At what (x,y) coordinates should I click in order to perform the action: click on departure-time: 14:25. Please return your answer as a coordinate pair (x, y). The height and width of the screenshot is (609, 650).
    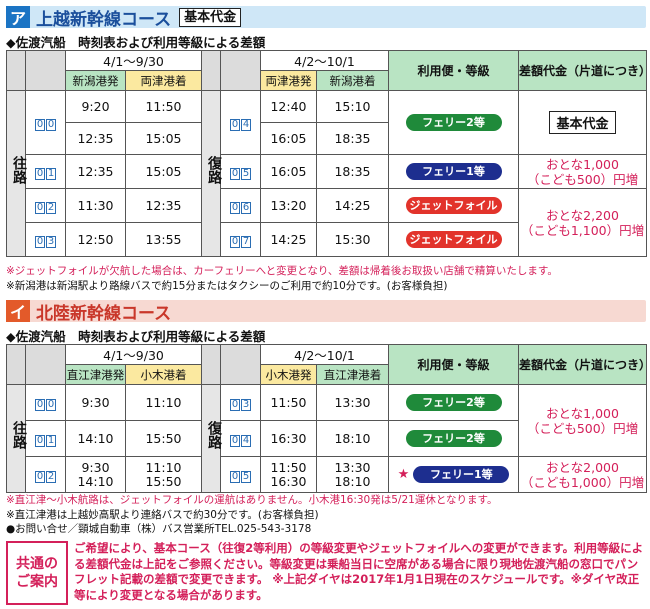
    Looking at the image, I should click on (288, 239).